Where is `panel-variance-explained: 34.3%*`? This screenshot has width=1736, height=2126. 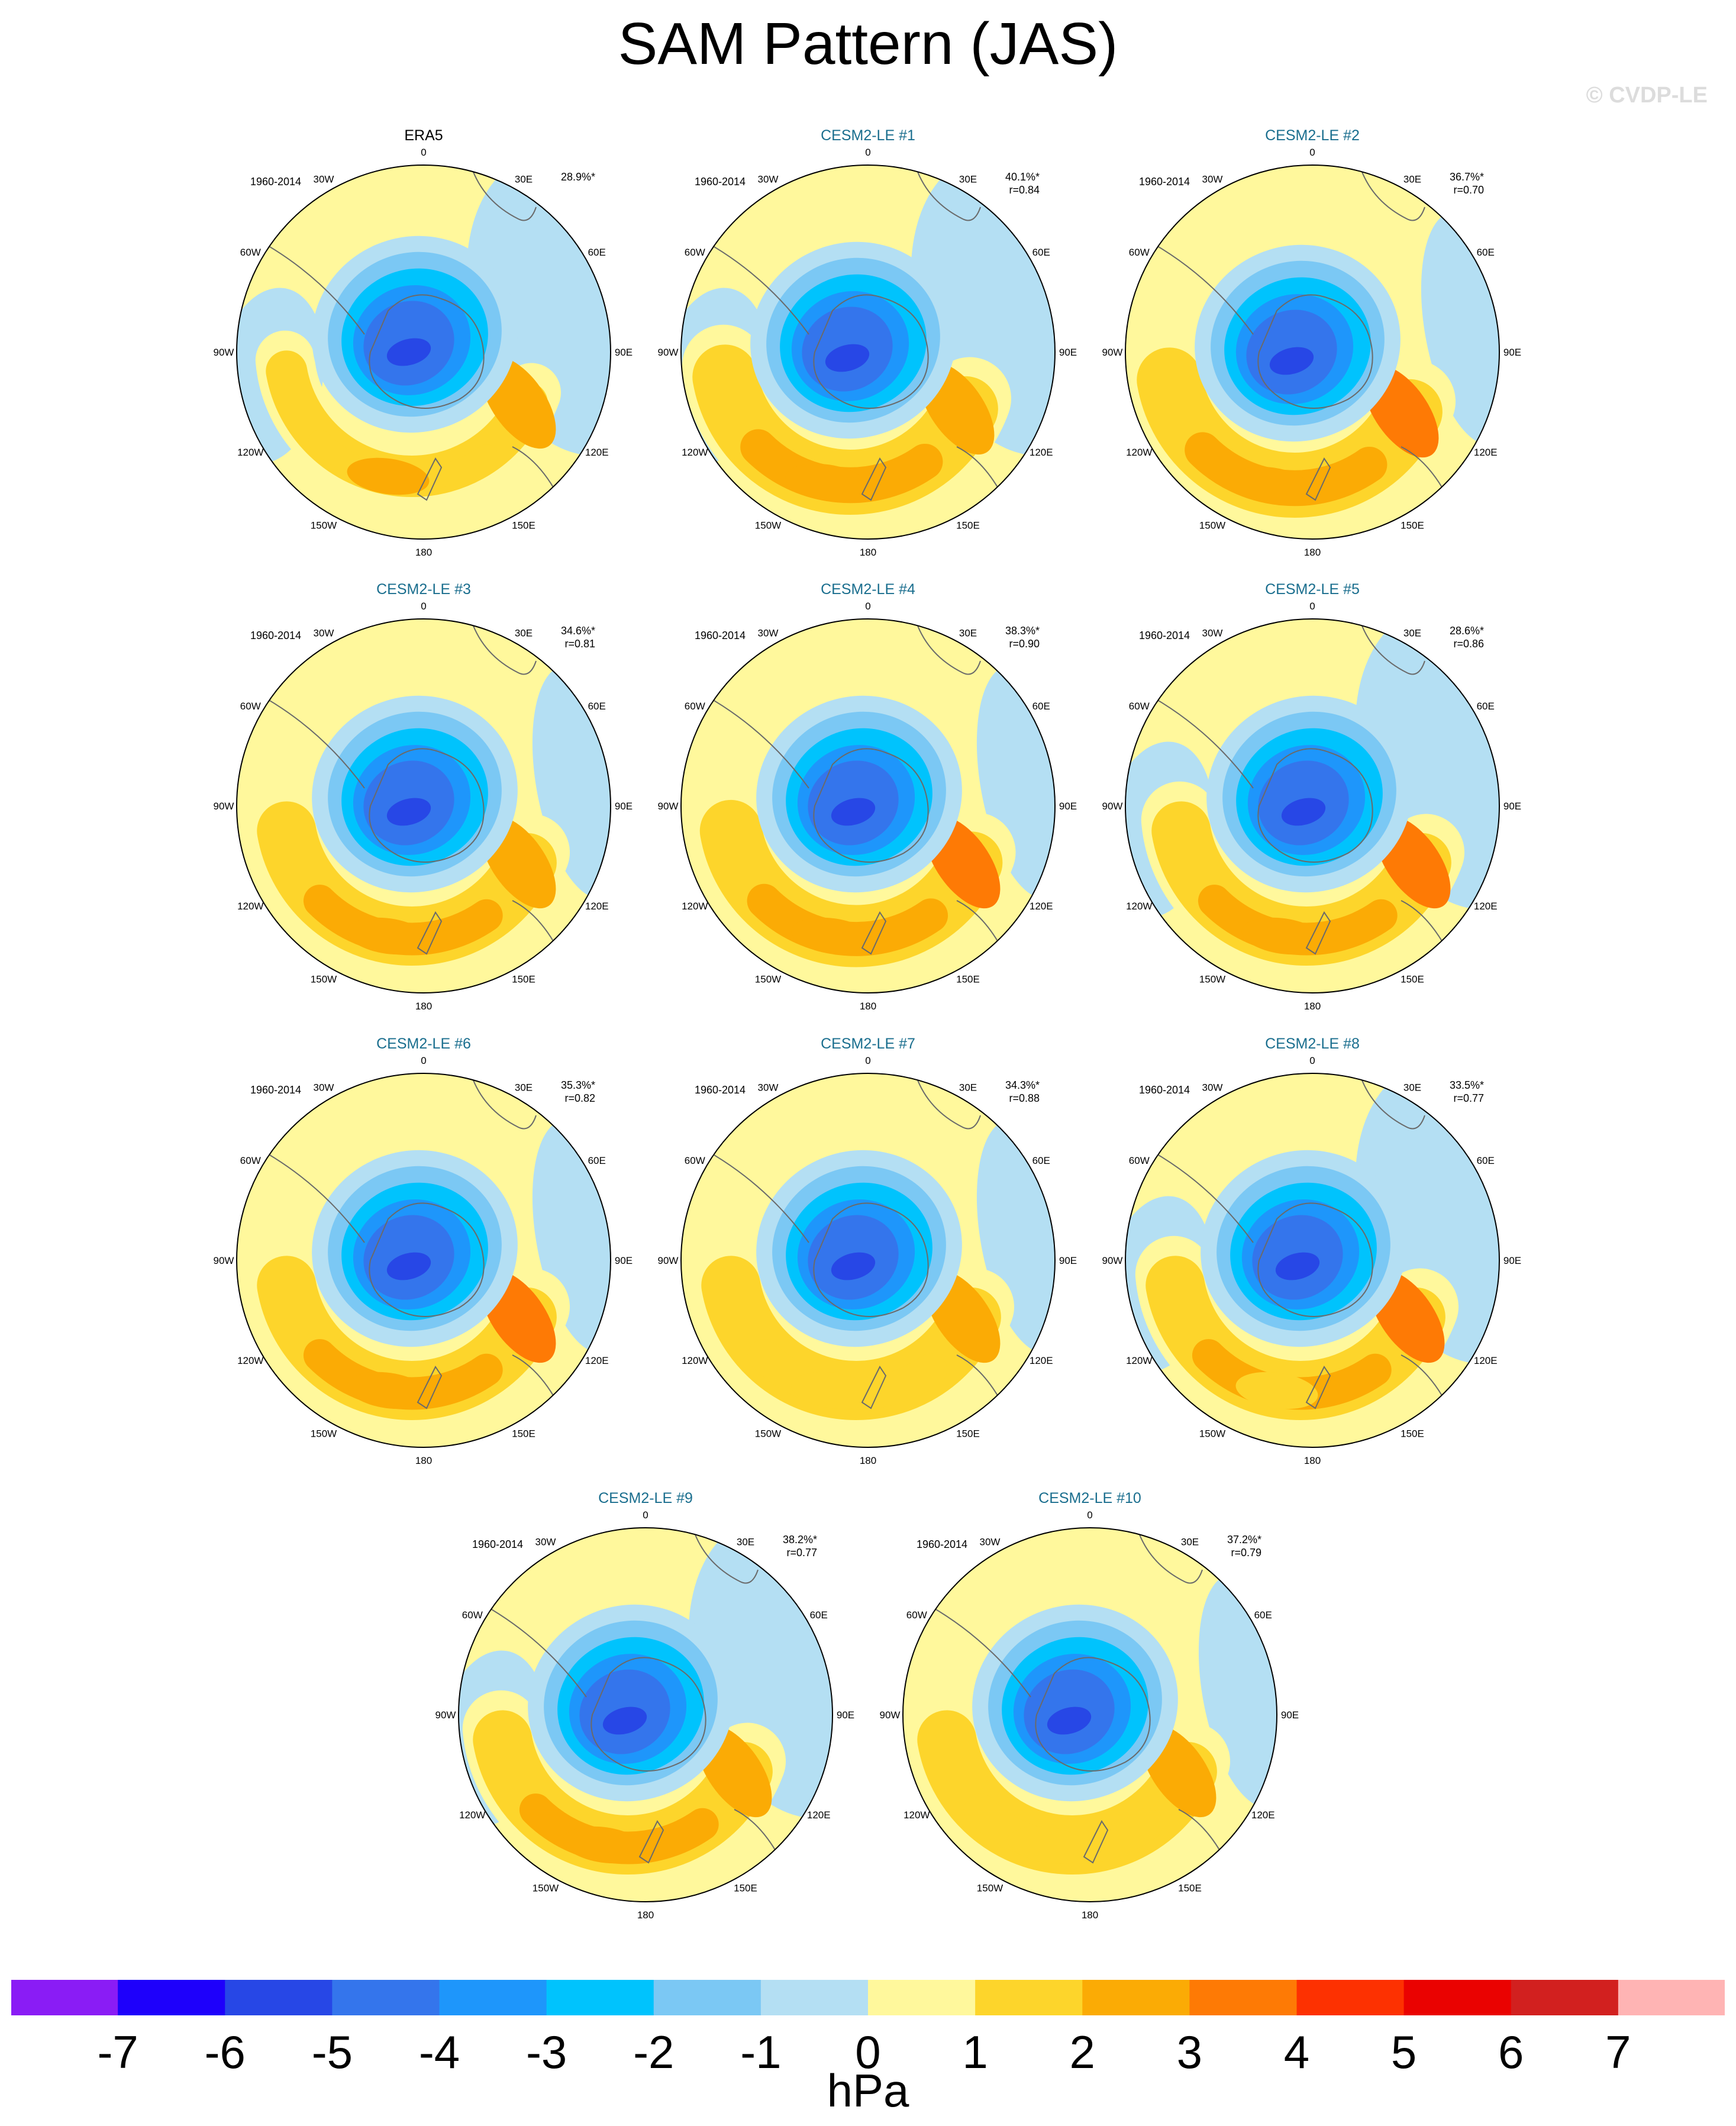 panel-variance-explained: 34.3%* is located at coordinates (1022, 1085).